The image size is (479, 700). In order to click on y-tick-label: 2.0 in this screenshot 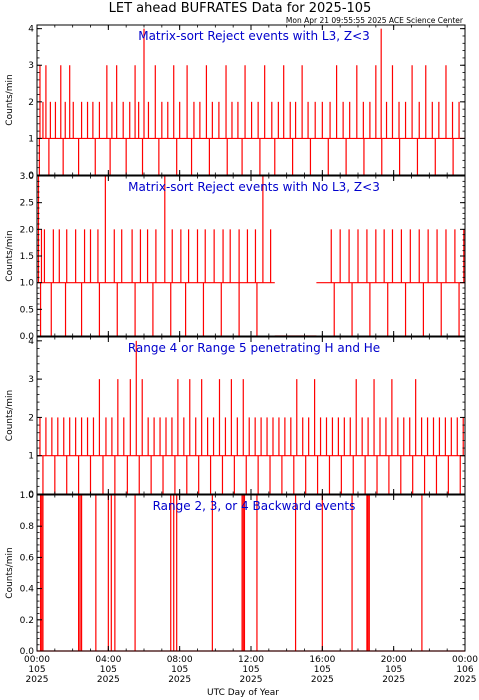, I will do `click(27, 230)`.